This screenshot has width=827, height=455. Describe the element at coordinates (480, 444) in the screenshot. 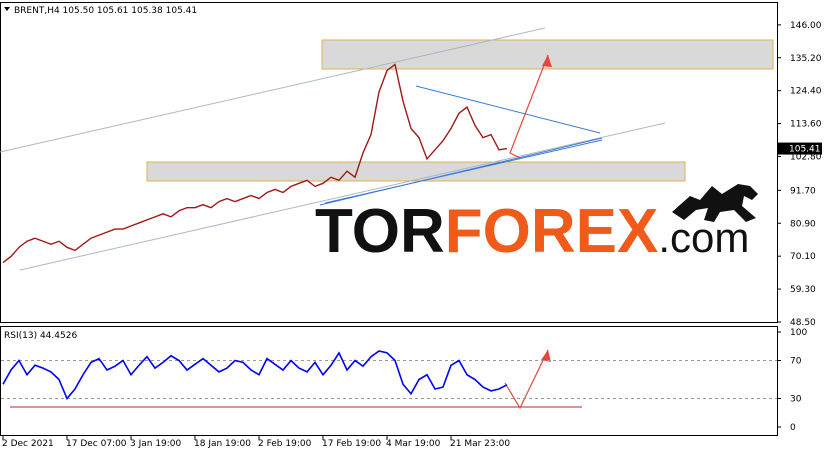

I see `x-tick-label: 21 Mar 23:00` at that location.